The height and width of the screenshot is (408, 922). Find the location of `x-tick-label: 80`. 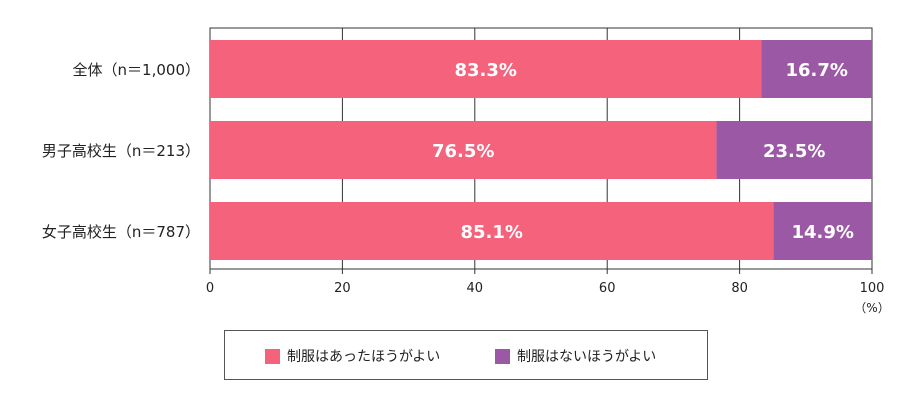

x-tick-label: 80 is located at coordinates (739, 288).